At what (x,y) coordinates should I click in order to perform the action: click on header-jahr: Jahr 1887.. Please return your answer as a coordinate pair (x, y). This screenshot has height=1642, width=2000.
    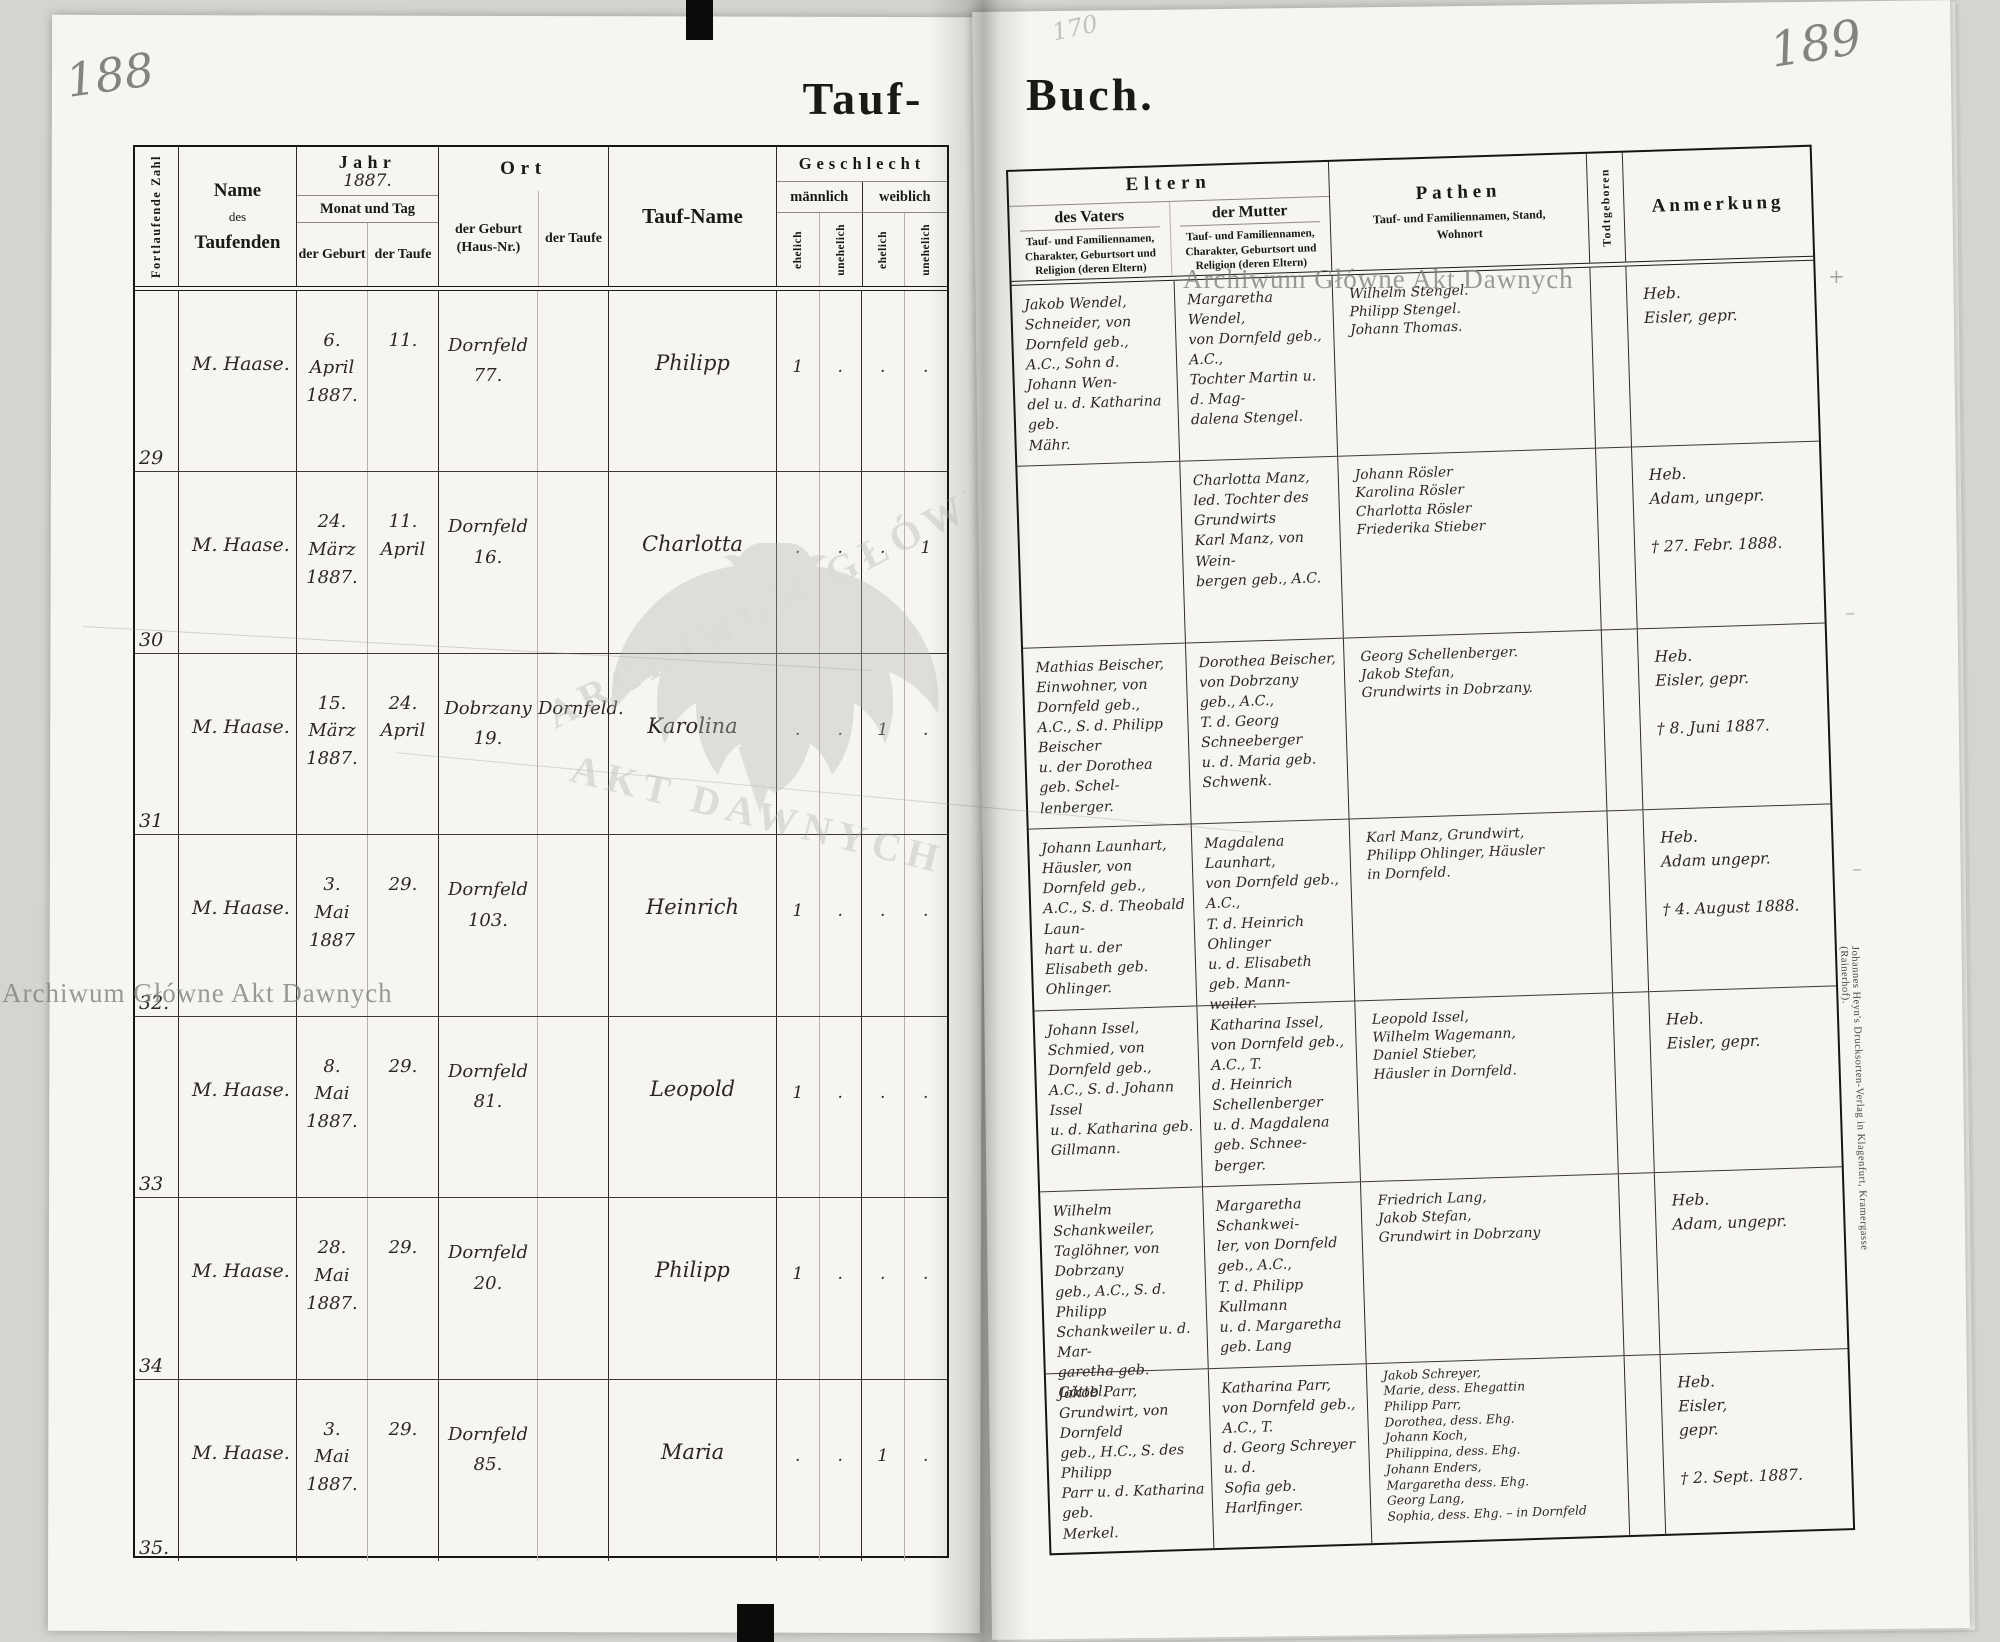
    Looking at the image, I should click on (367, 171).